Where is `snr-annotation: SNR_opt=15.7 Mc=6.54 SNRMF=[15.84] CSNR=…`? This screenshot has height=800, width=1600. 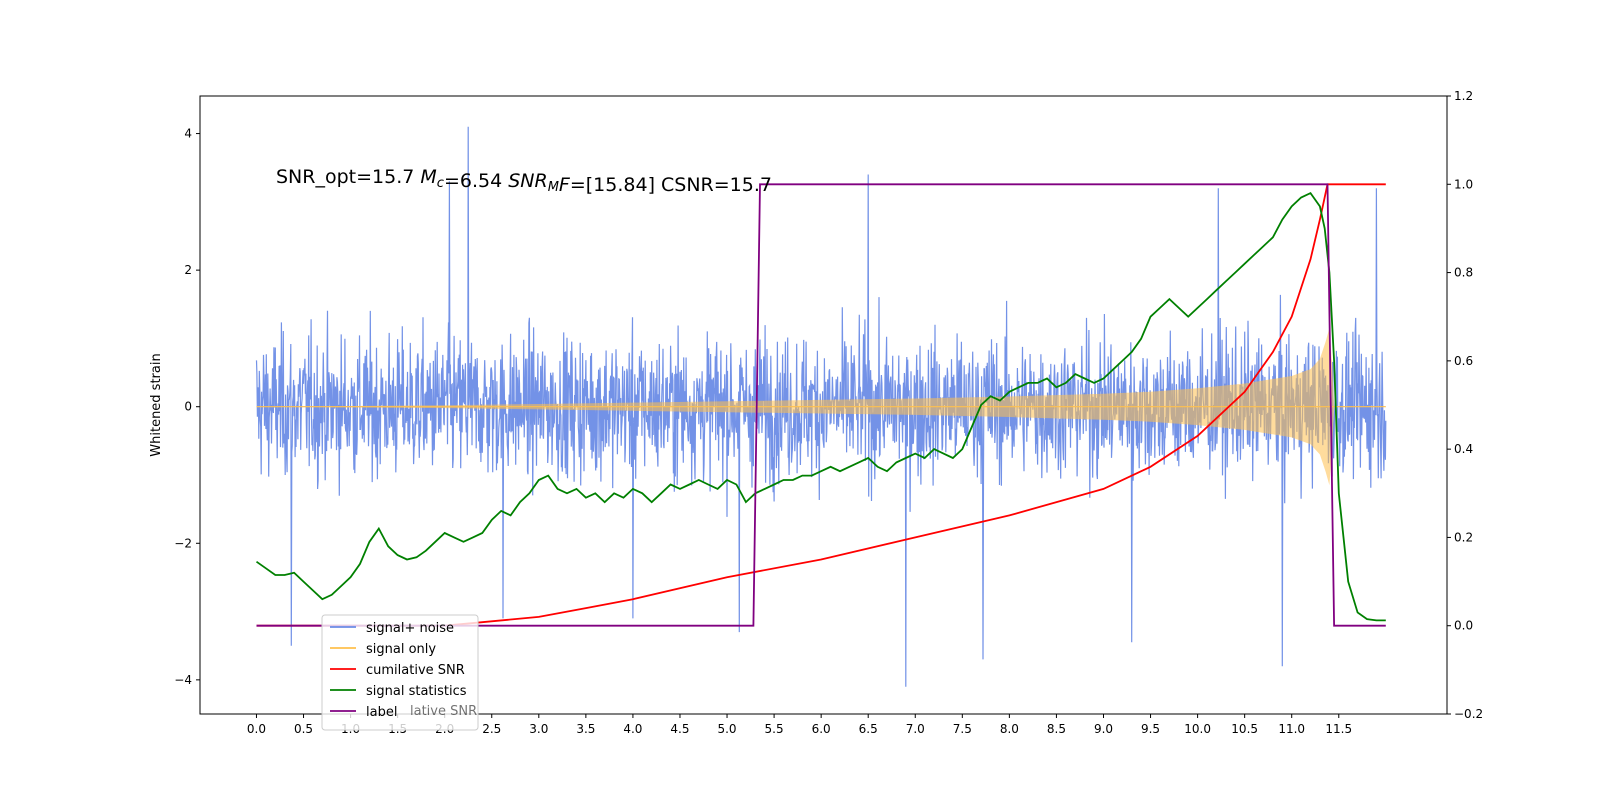
snr-annotation: SNR_opt=15.7 Mc=6.54 SNRMF=[15.84] CSNR=… is located at coordinates (524, 181).